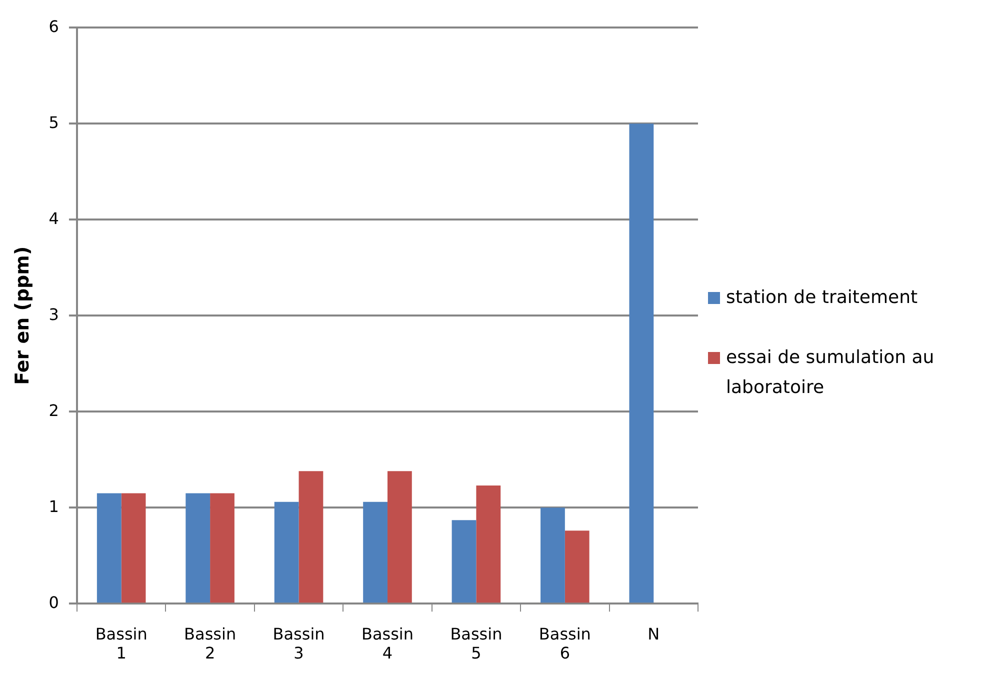 The width and height of the screenshot is (992, 673). Describe the element at coordinates (53, 410) in the screenshot. I see `y-tick-label: 2` at that location.